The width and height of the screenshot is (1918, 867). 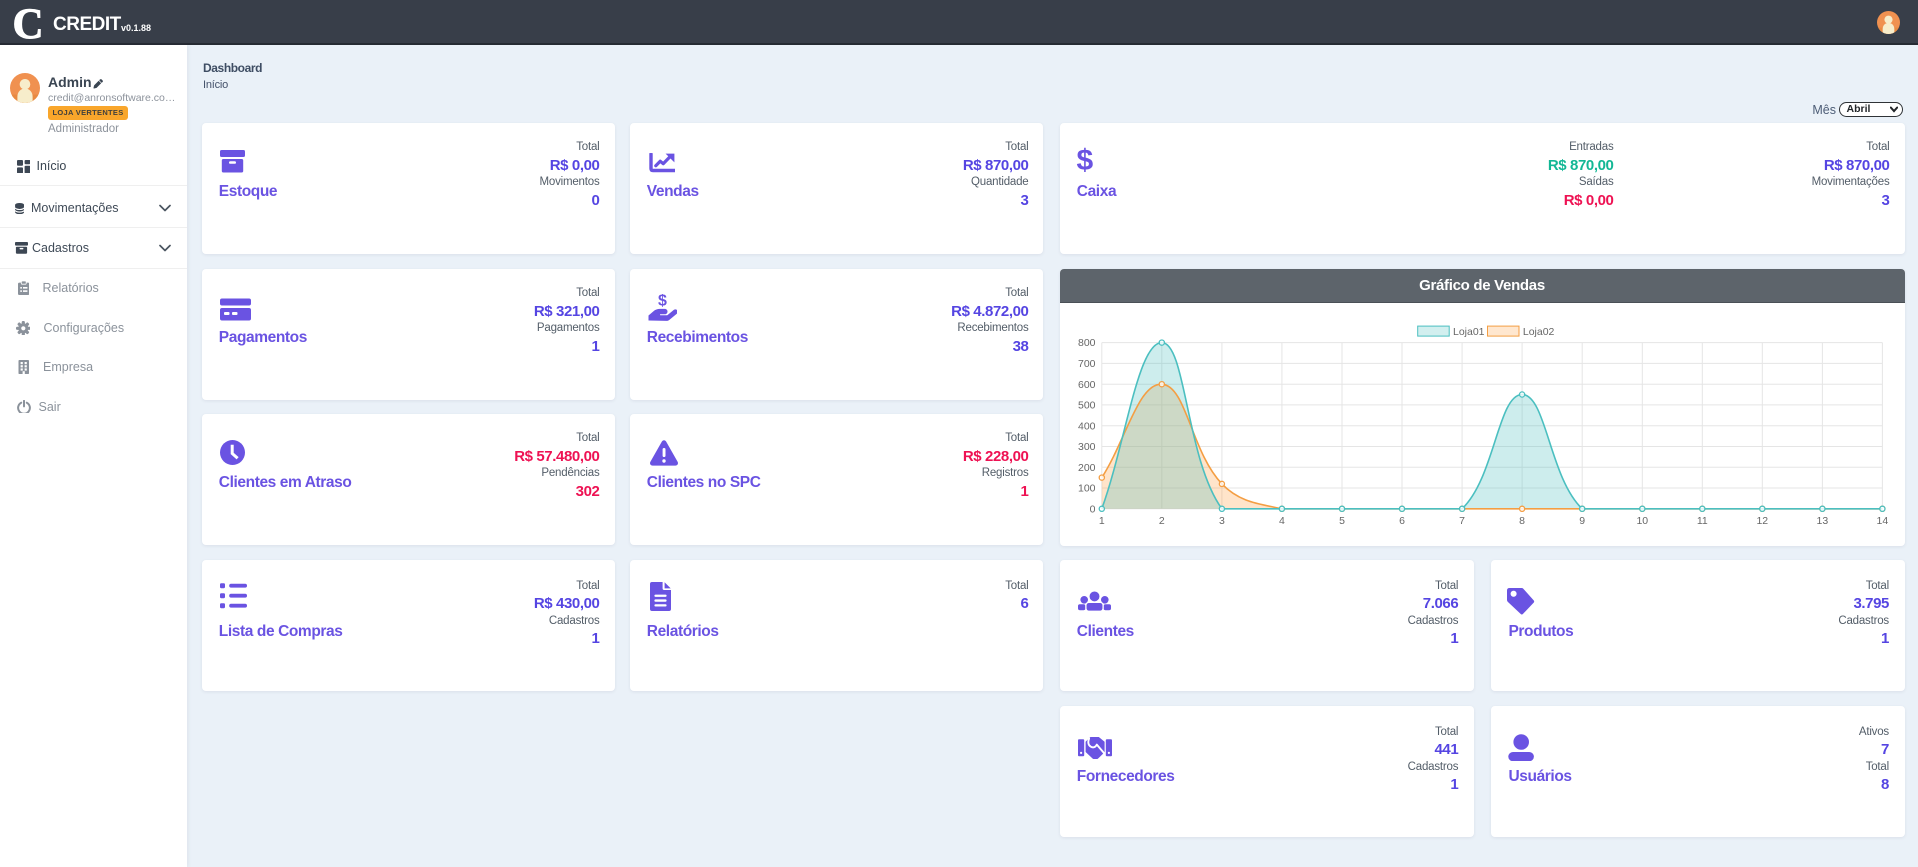 What do you see at coordinates (1087, 488) in the screenshot?
I see `svg-text: 100` at bounding box center [1087, 488].